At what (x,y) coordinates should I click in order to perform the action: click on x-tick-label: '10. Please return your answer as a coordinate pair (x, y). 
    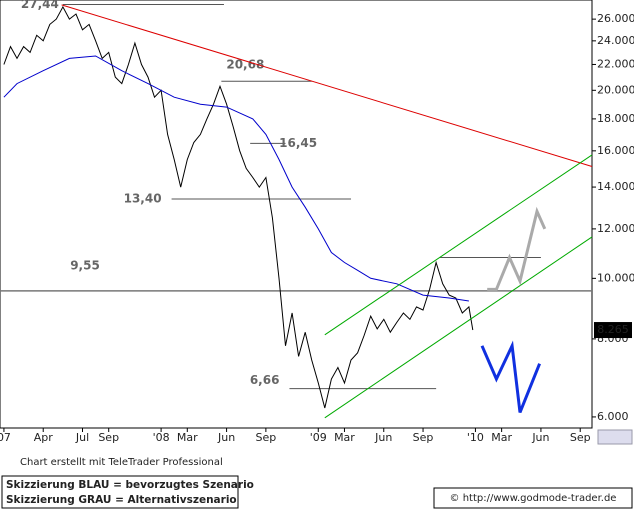
    Looking at the image, I should click on (475, 437).